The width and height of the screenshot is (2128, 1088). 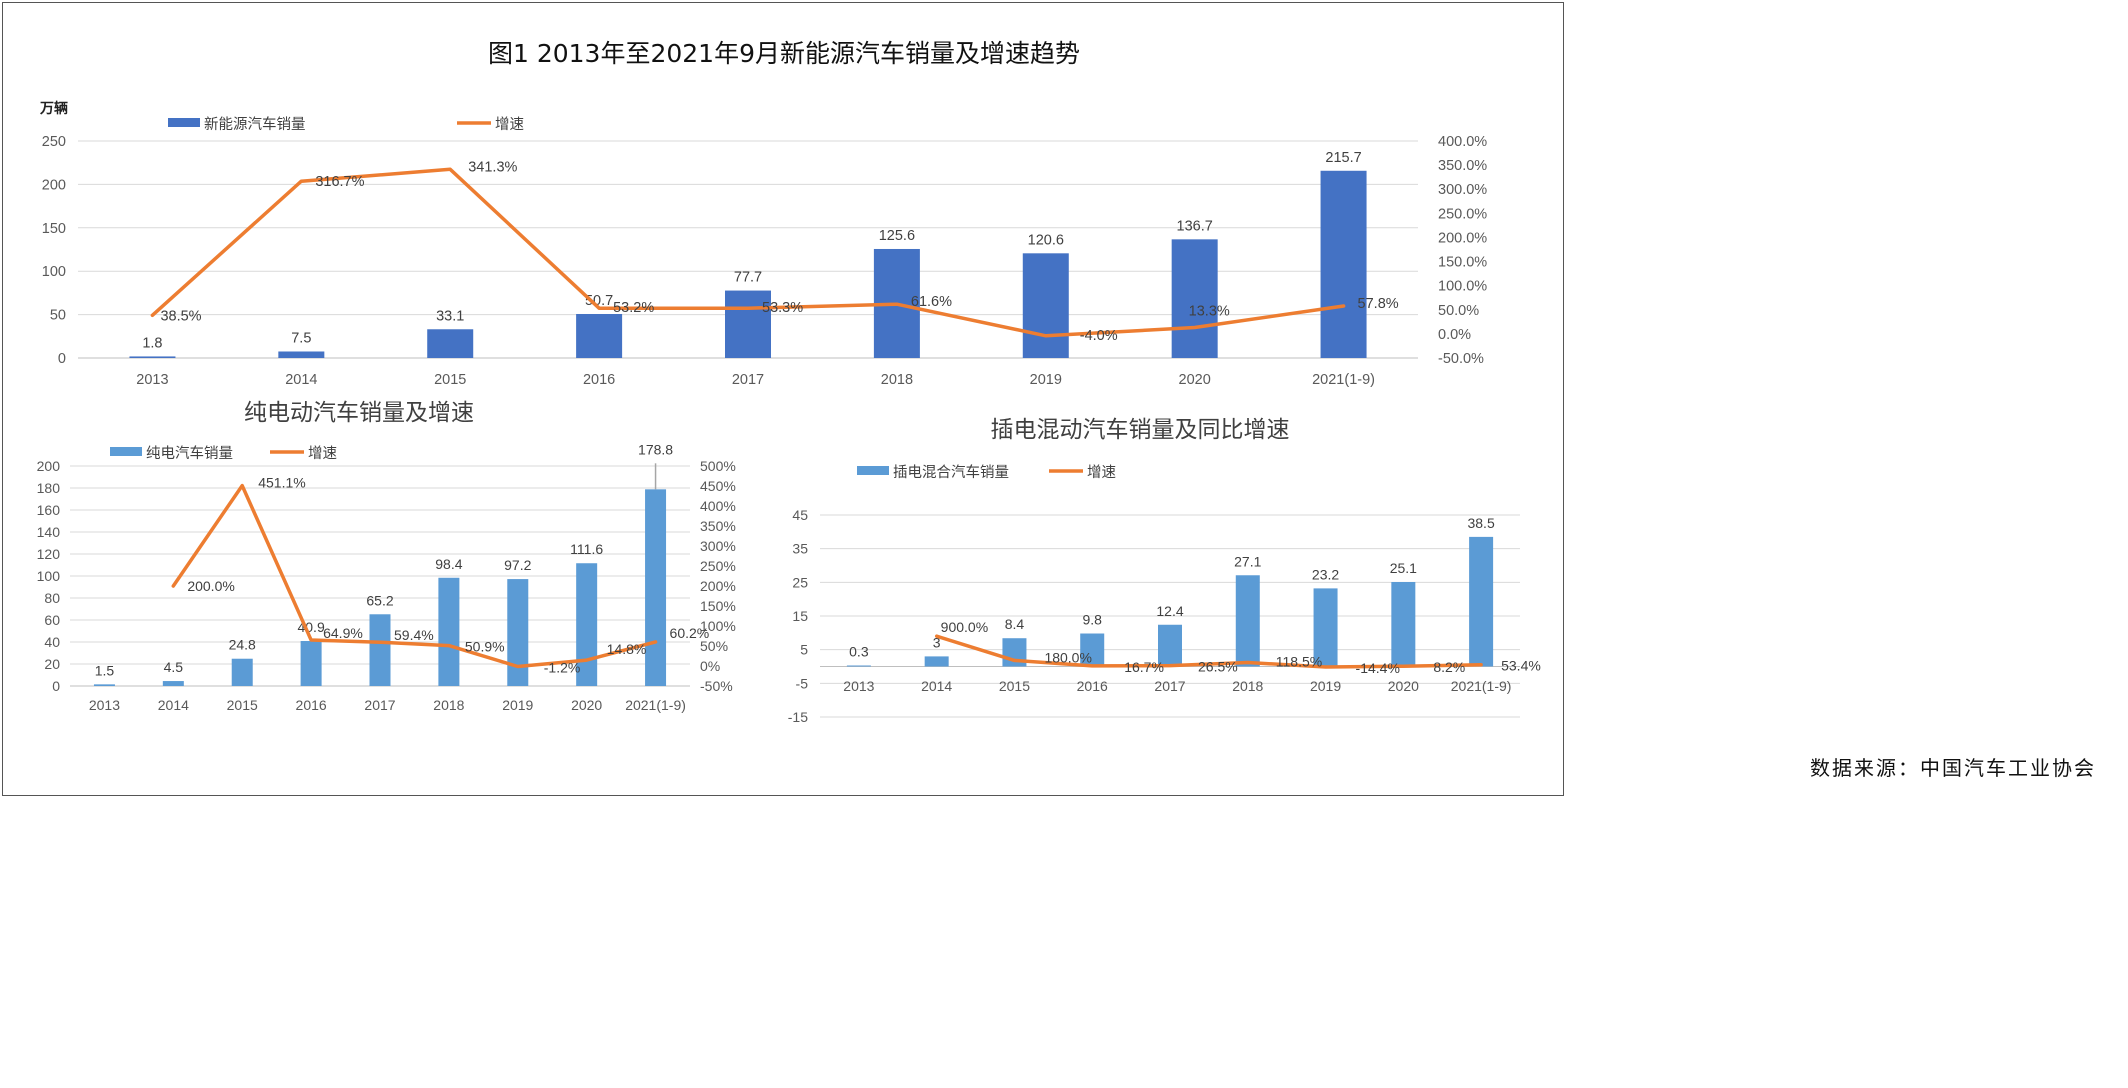 What do you see at coordinates (301, 338) in the screenshot?
I see `bar-data-label: 7.5` at bounding box center [301, 338].